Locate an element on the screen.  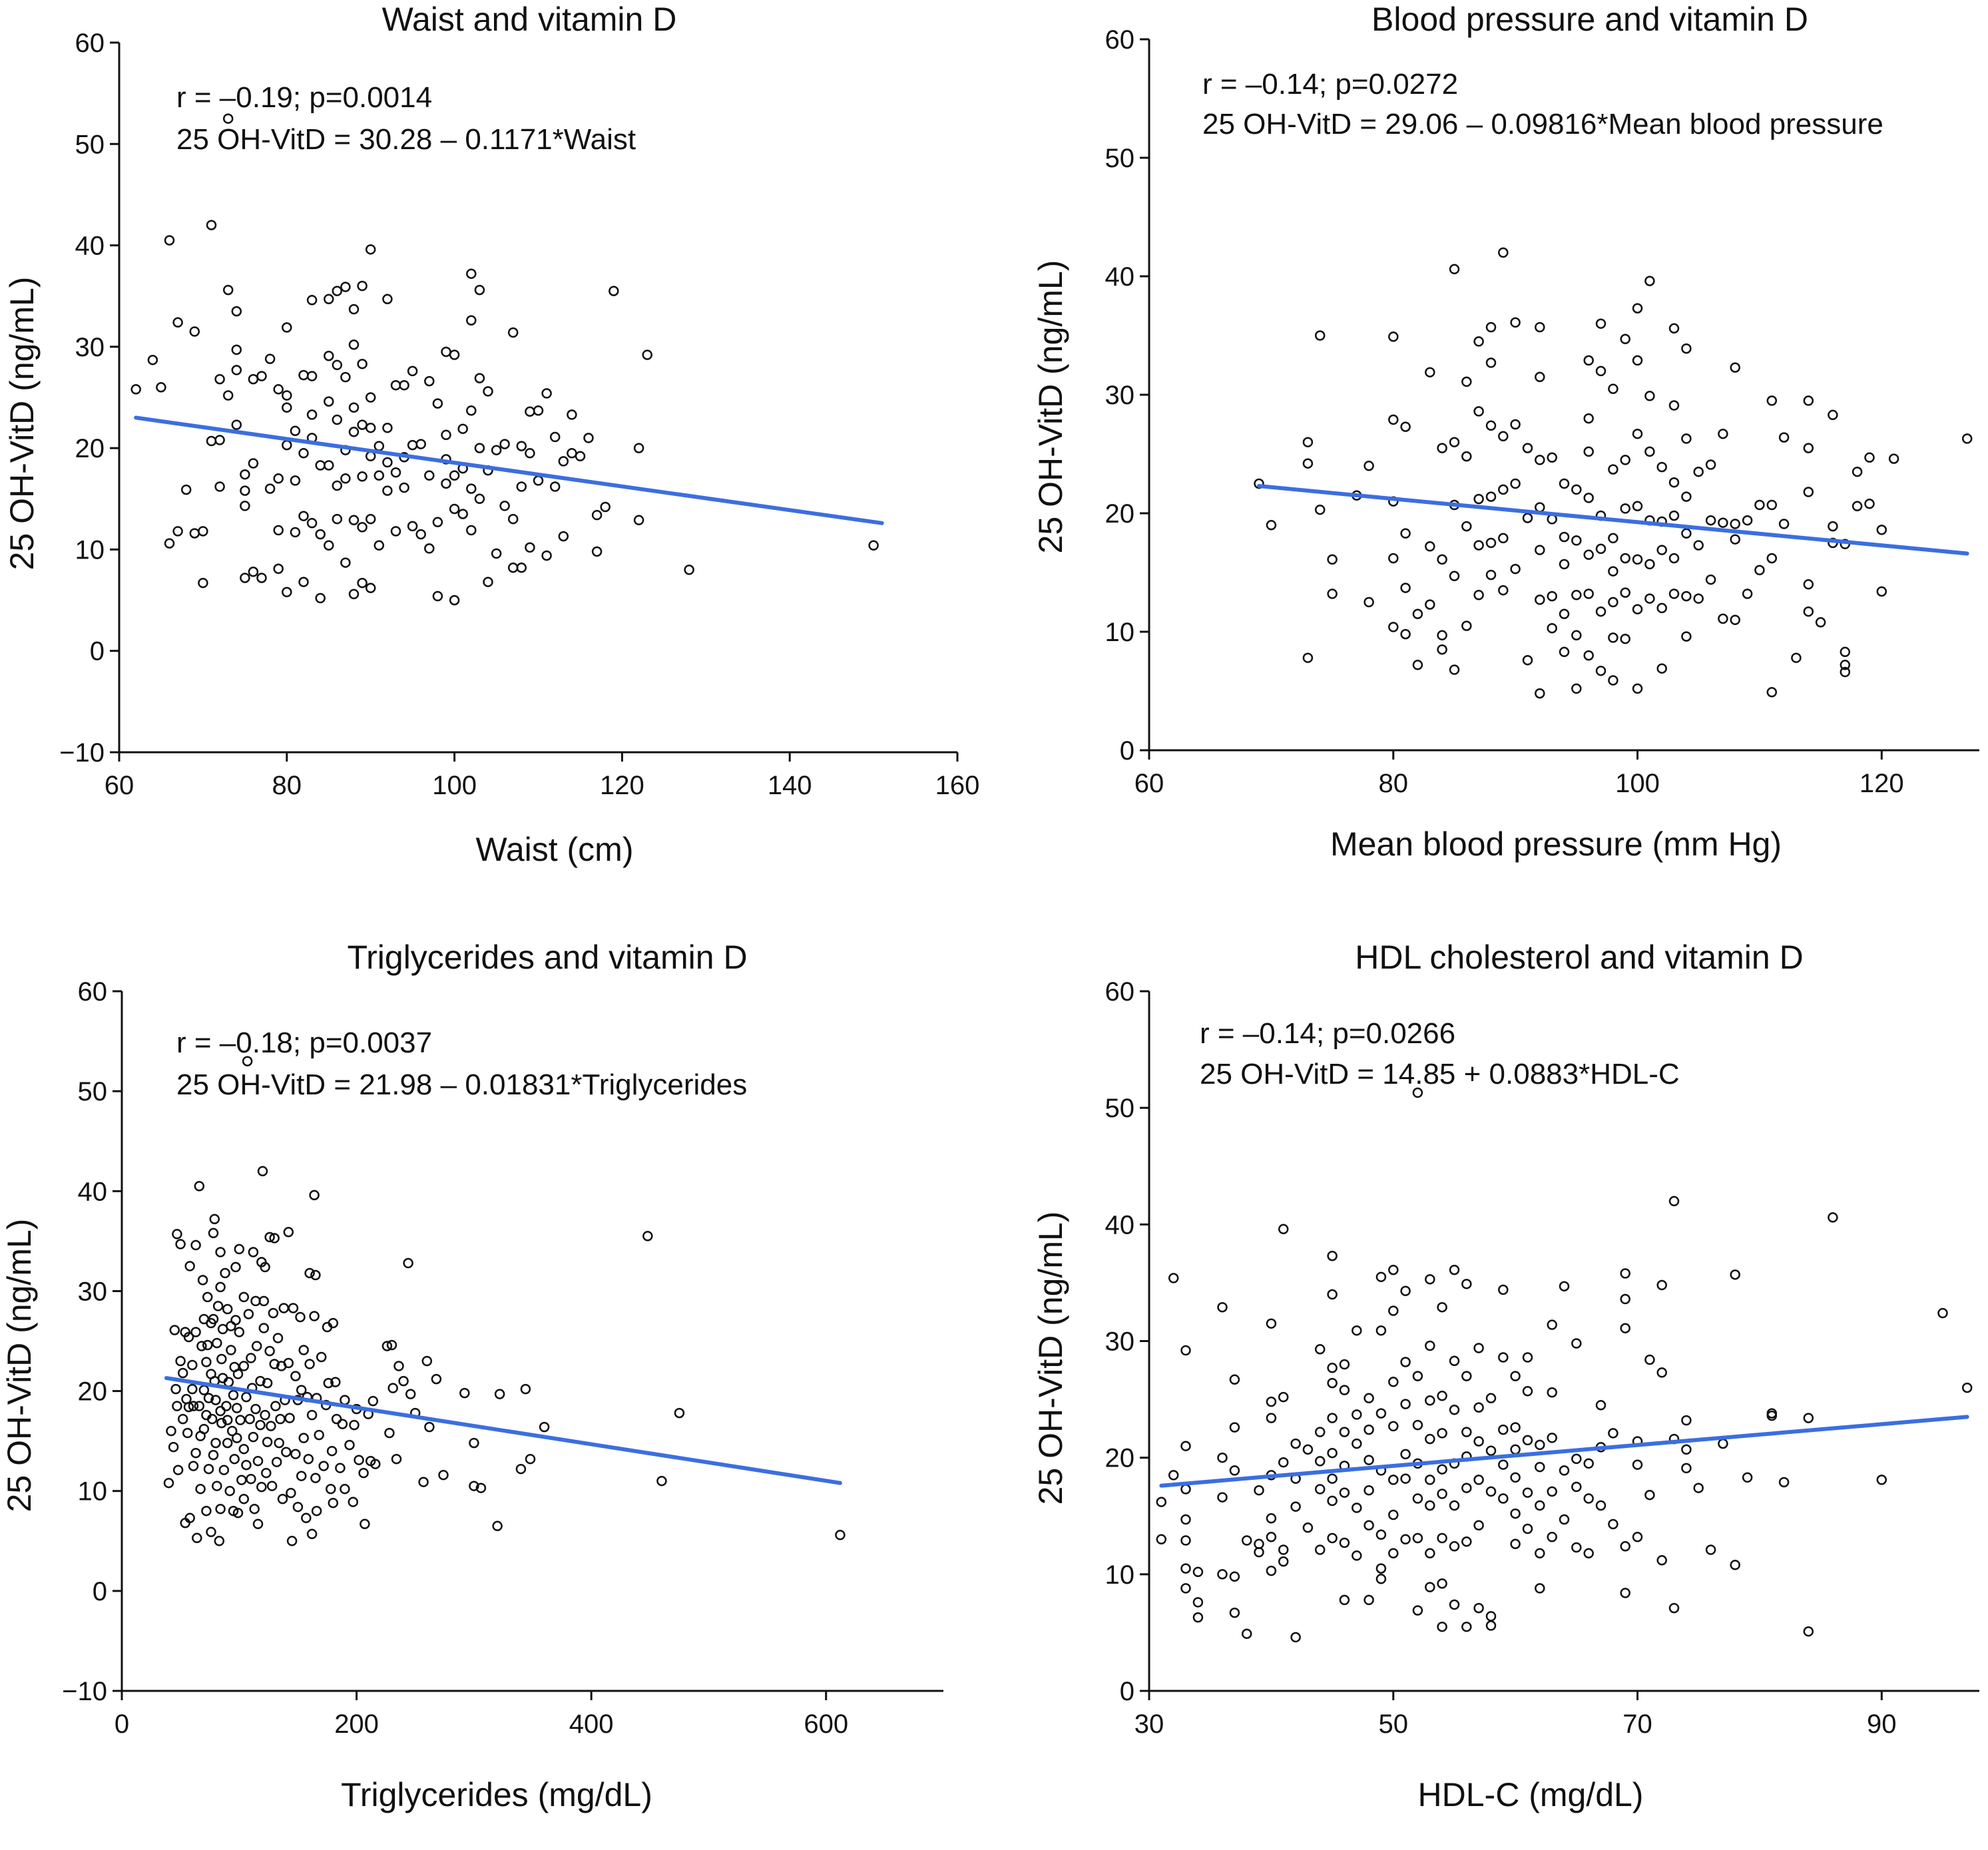
x-tick-label: 160 is located at coordinates (957, 785).